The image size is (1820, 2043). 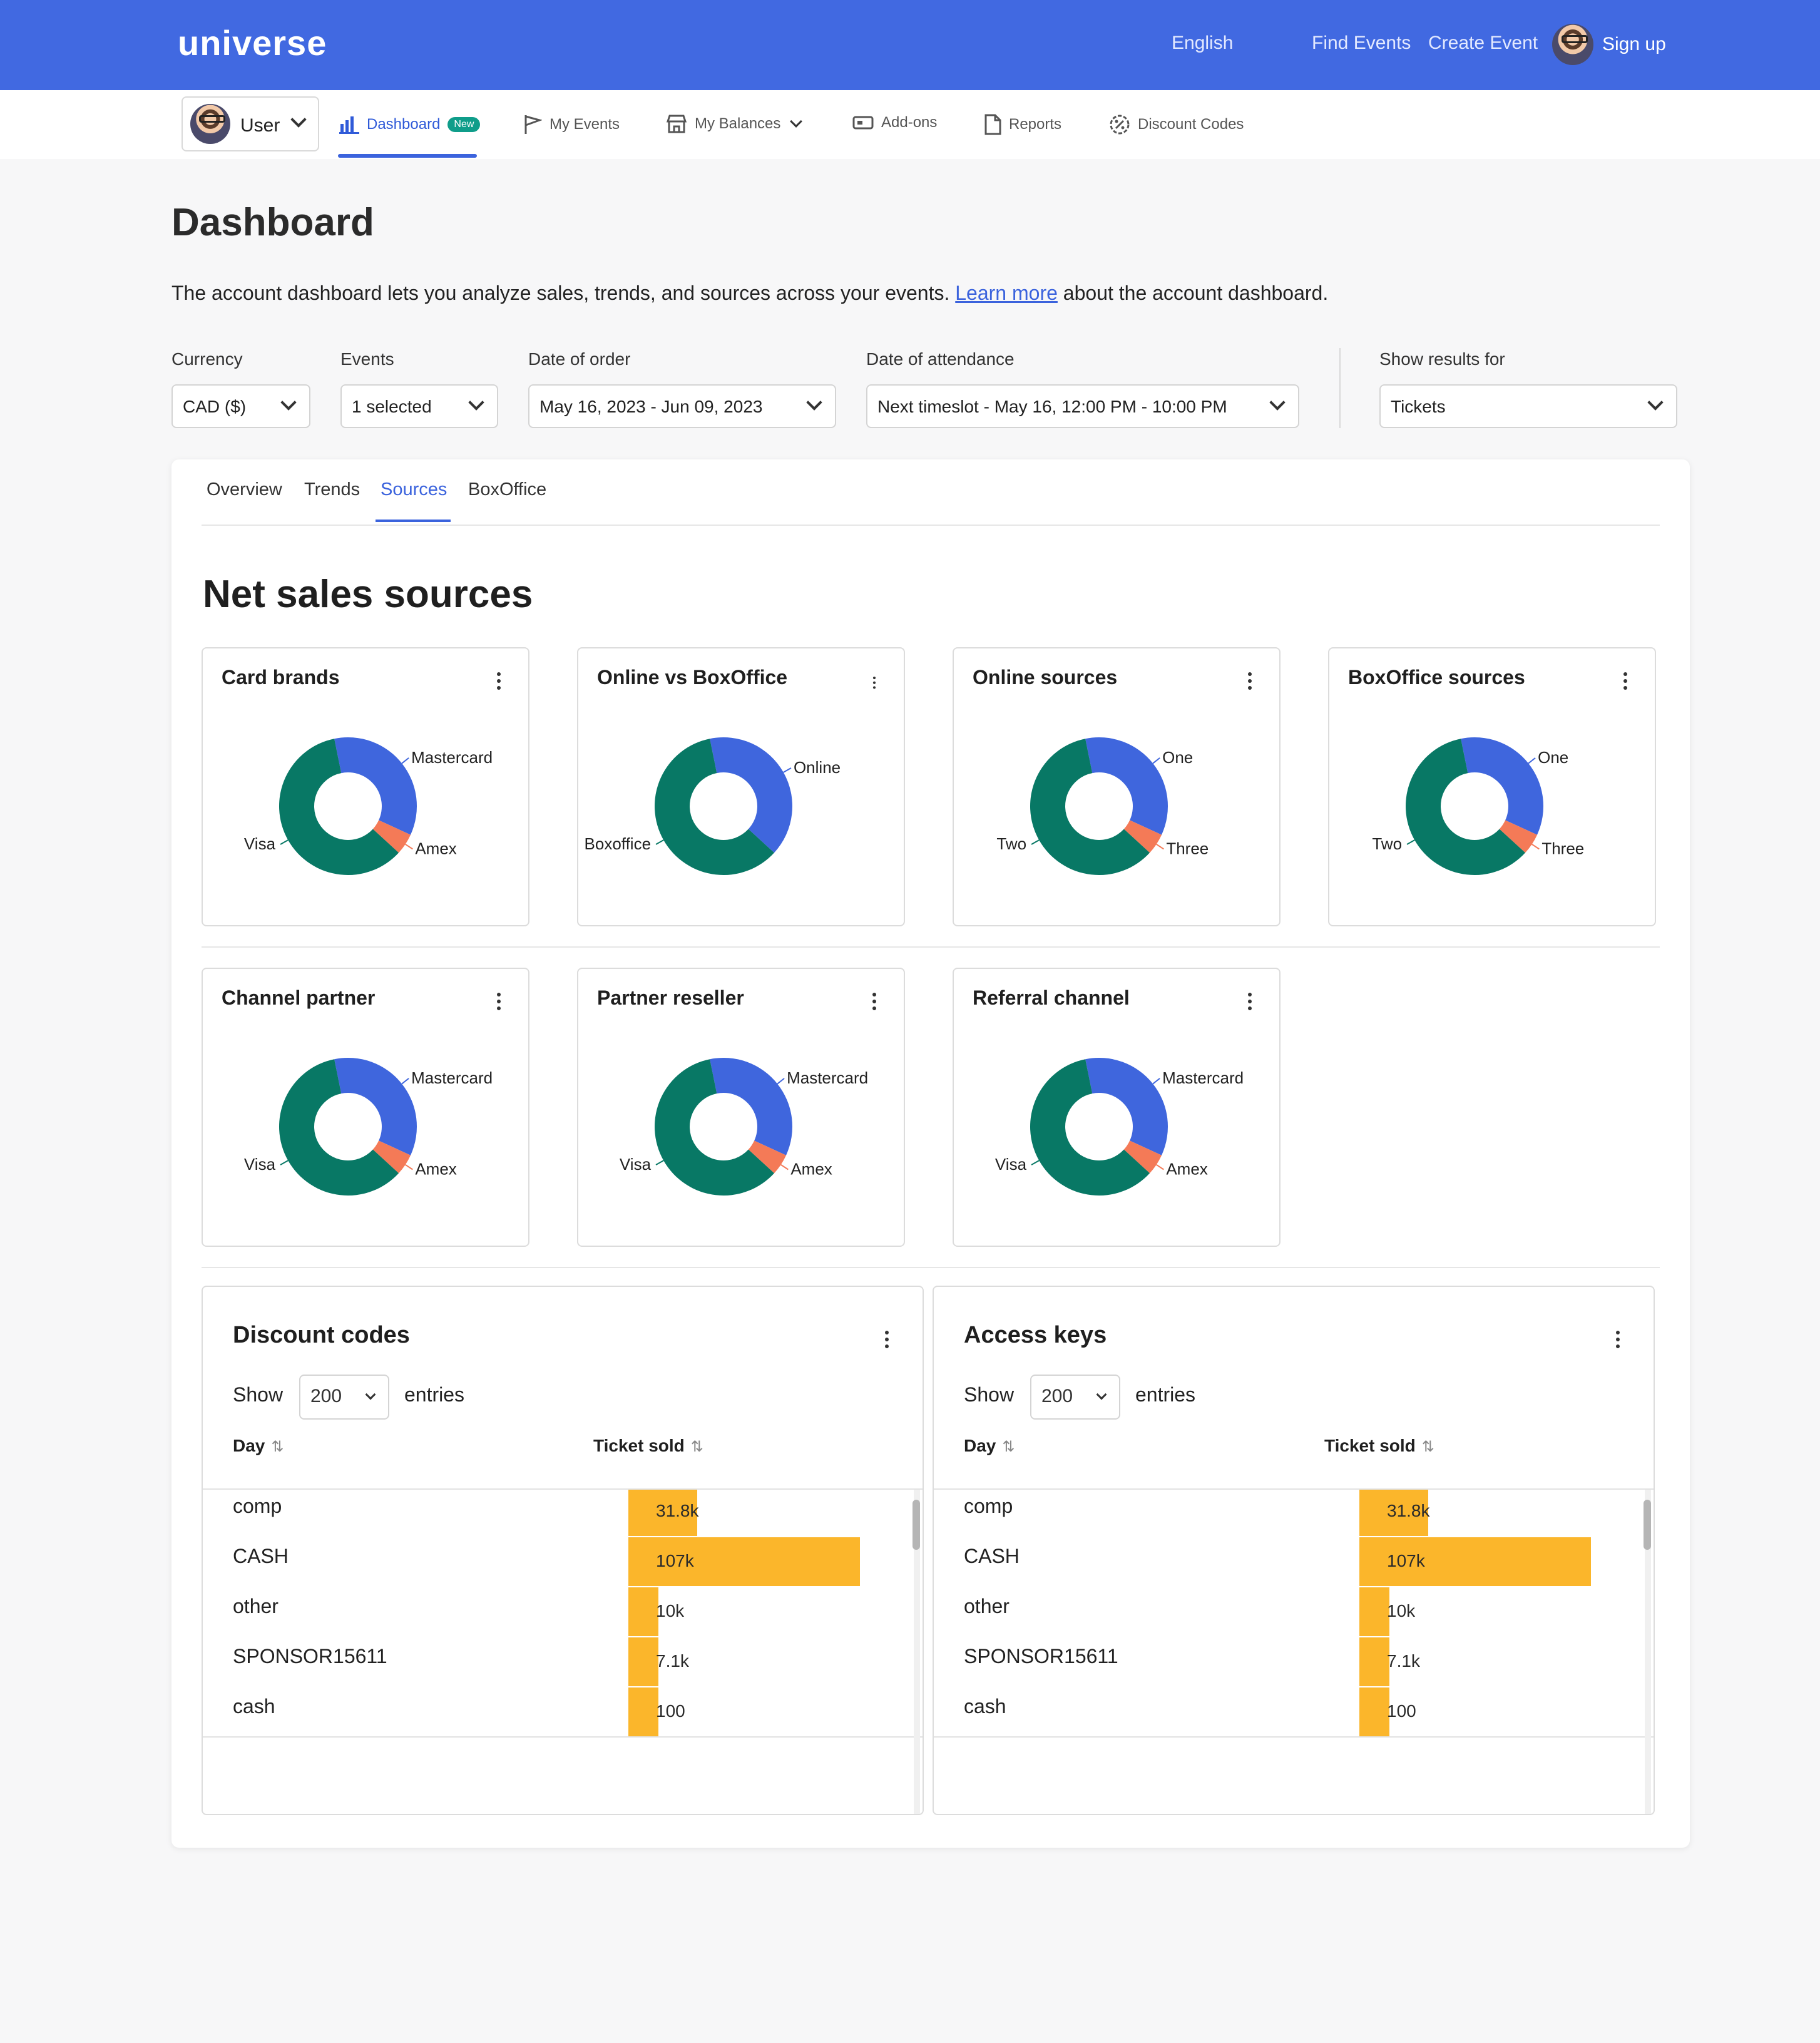 I want to click on chevron-down-icon, so click(x=476, y=402).